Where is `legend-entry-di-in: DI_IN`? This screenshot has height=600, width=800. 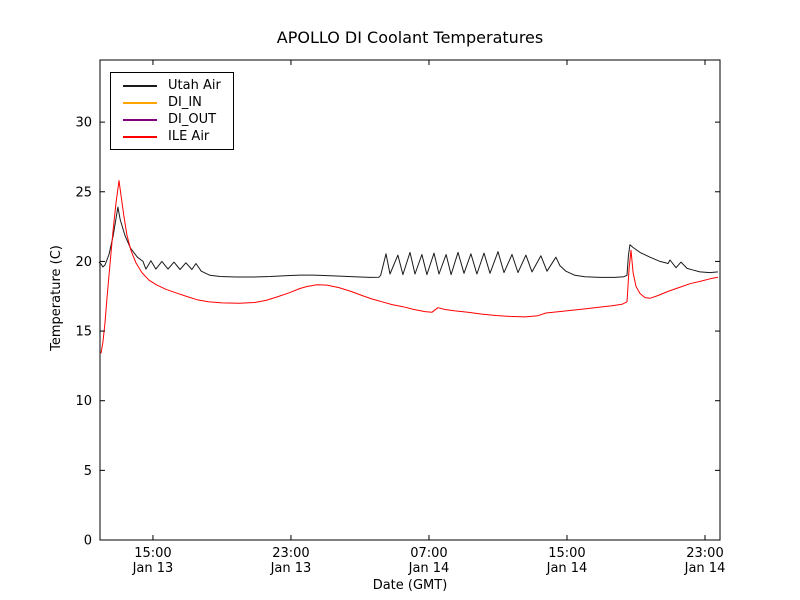
legend-entry-di-in: DI_IN is located at coordinates (173, 102).